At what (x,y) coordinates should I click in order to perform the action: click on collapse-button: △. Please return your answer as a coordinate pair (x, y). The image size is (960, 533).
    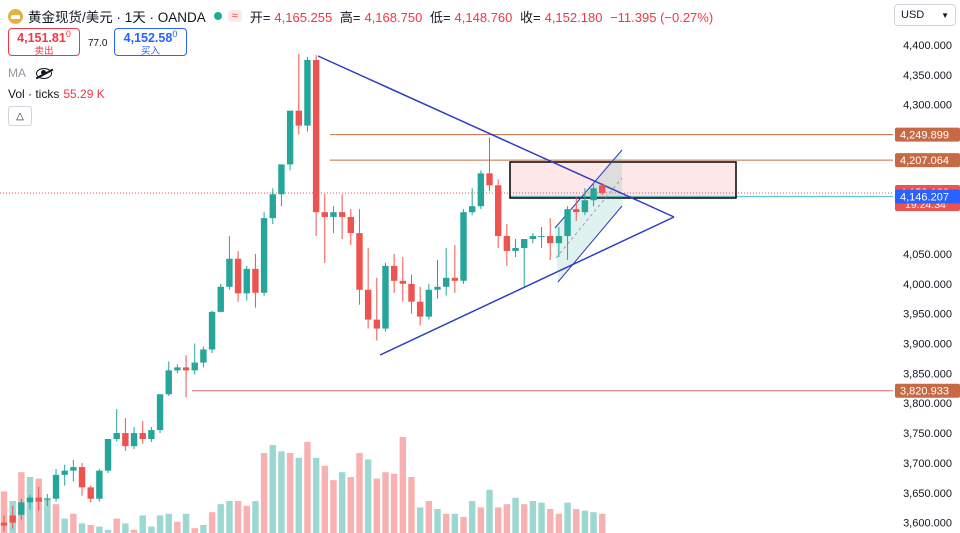
    Looking at the image, I should click on (20, 116).